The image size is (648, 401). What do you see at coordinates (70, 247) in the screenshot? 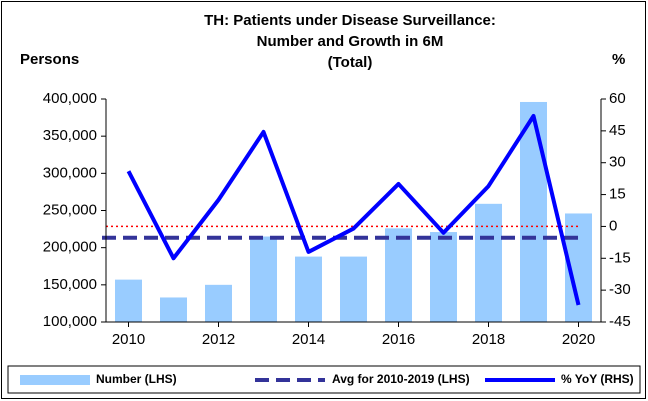
I see `y-tick-label: 200,000` at bounding box center [70, 247].